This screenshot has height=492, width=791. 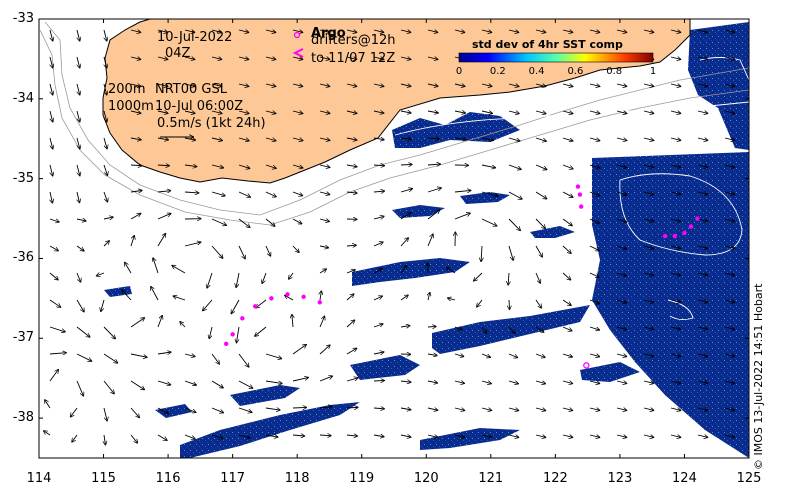 What do you see at coordinates (131, 106) in the screenshot?
I see `contour-1000-label: 1000m` at bounding box center [131, 106].